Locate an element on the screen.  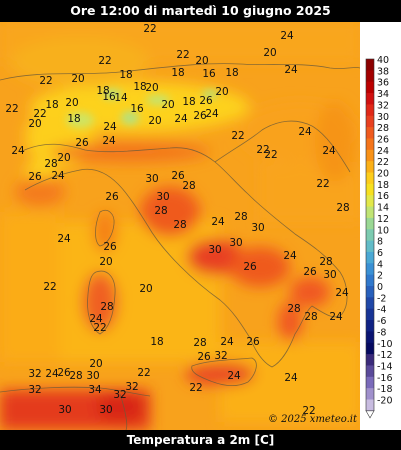
credit-text: © 2025 xmeteo.it is located at coordinates (313, 419).